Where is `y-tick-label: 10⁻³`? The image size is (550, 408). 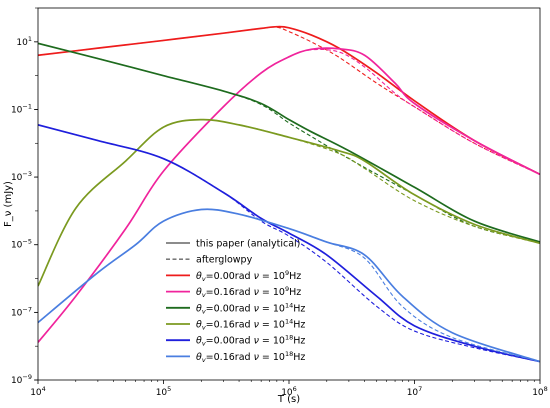 y-tick-label: 10⁻³ is located at coordinates (21, 176).